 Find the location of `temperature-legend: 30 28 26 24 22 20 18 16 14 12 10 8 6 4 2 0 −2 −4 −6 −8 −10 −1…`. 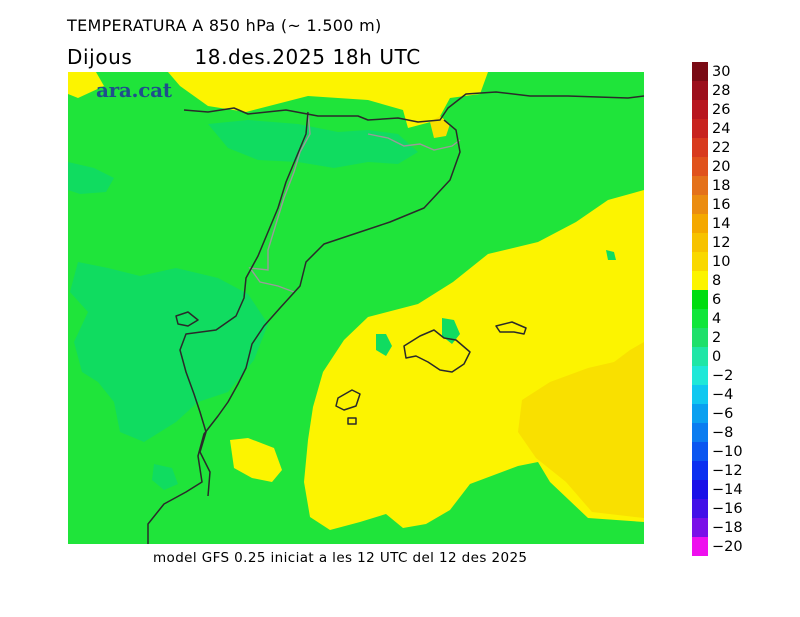

temperature-legend: 30 28 26 24 22 20 18 16 14 12 10 8 6 4 2 0 −2 −4 −6 −8 −10 −1… is located at coordinates (737, 309).